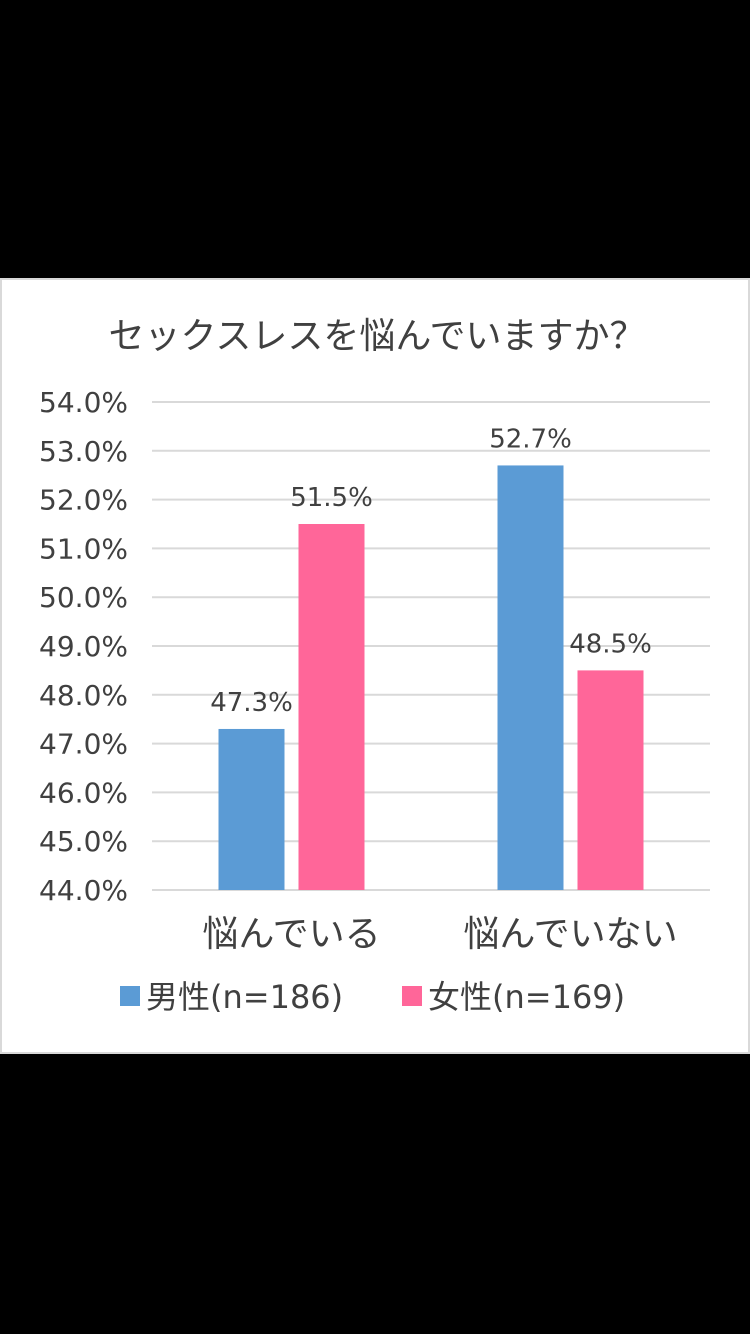  What do you see at coordinates (251, 703) in the screenshot?
I see `data-label: 47.3%` at bounding box center [251, 703].